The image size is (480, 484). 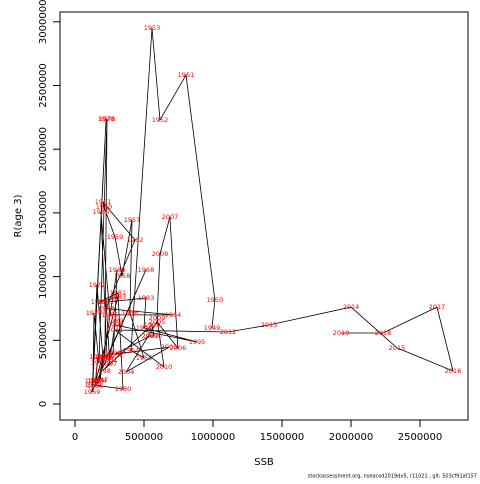 I want to click on y-tick-label: 0, so click(x=43, y=404).